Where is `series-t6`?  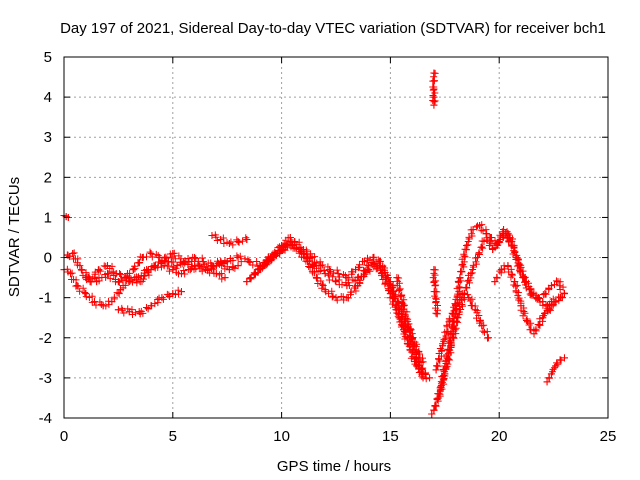 series-t6 is located at coordinates (229, 240).